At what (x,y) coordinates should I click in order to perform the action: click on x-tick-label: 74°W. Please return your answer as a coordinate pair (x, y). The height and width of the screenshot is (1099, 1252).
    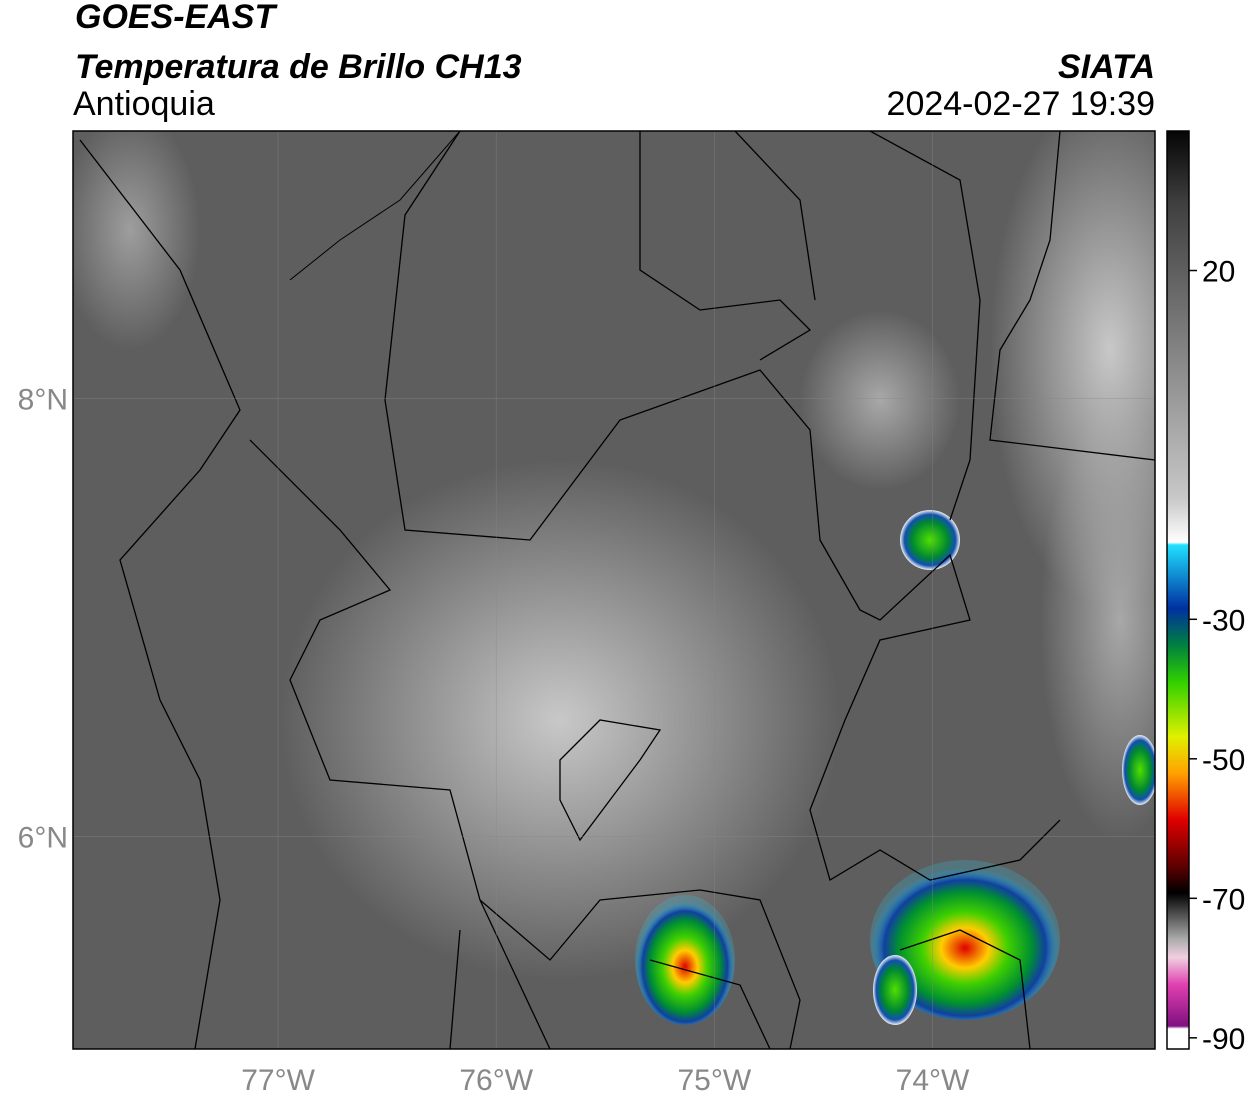
    Looking at the image, I should click on (933, 1080).